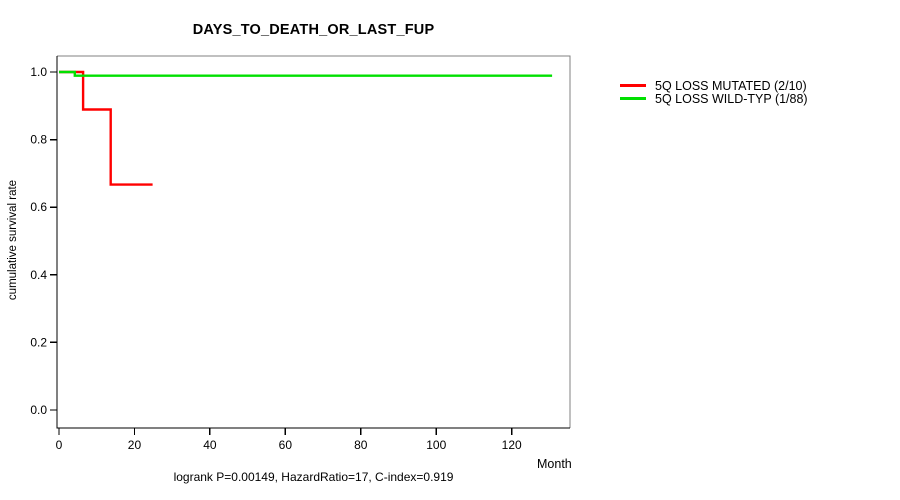  Describe the element at coordinates (135, 445) in the screenshot. I see `x-tick-label: 20` at that location.